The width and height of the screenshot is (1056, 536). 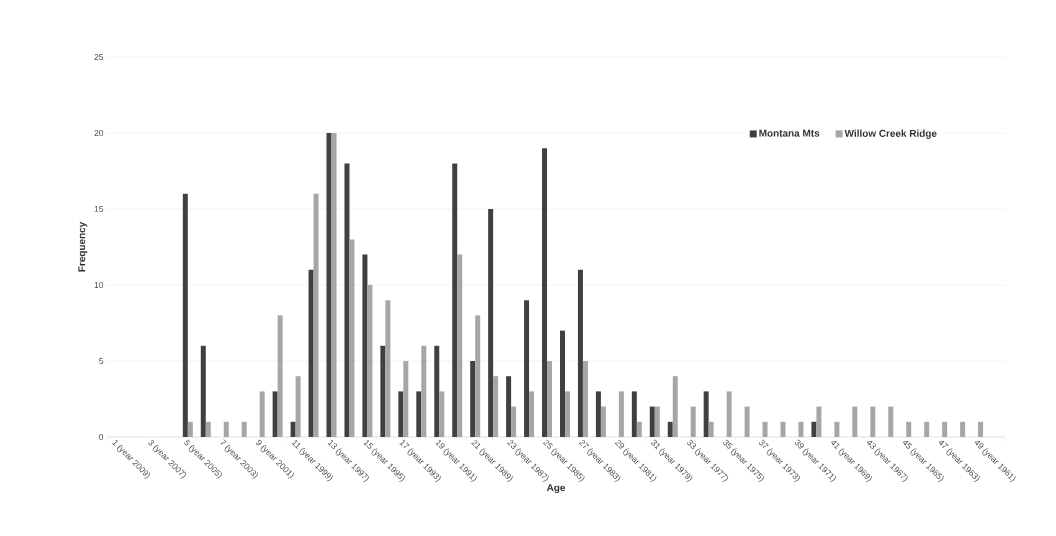 What do you see at coordinates (556, 489) in the screenshot?
I see `x-axis-title: Age` at bounding box center [556, 489].